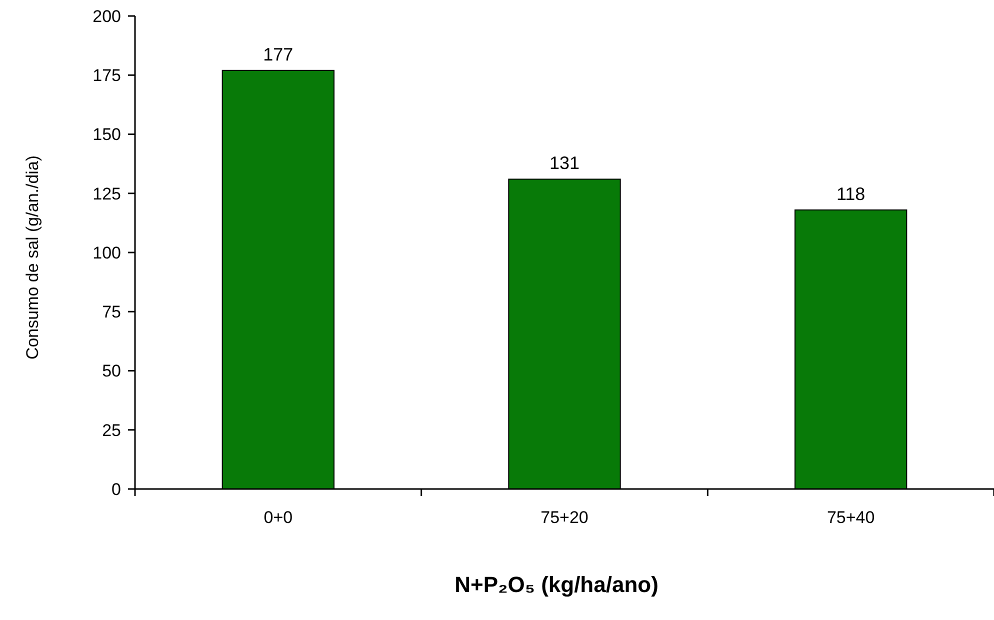 The image size is (994, 620). What do you see at coordinates (111, 312) in the screenshot?
I see `y-tick-label: 75` at bounding box center [111, 312].